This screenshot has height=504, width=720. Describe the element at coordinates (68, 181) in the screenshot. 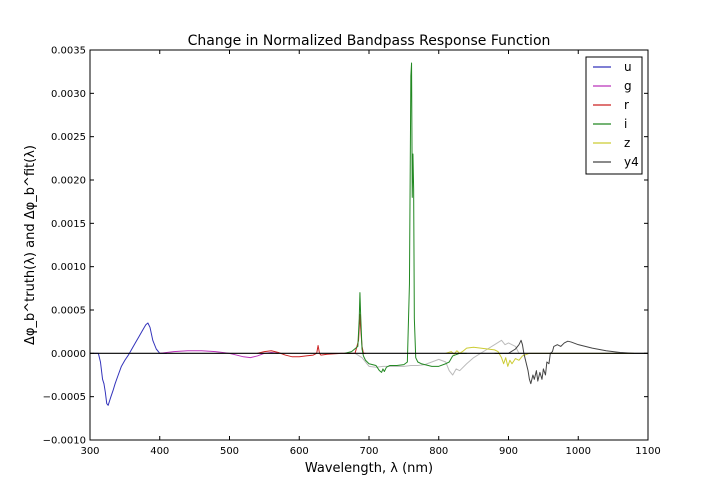

I see `y-tick-label: 0.0020` at that location.